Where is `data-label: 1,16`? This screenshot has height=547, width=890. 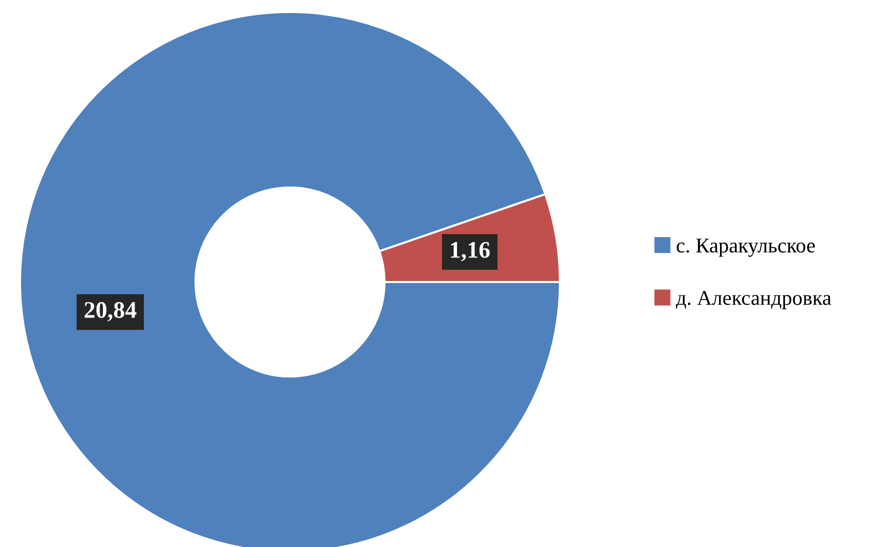 data-label: 1,16 is located at coordinates (470, 252).